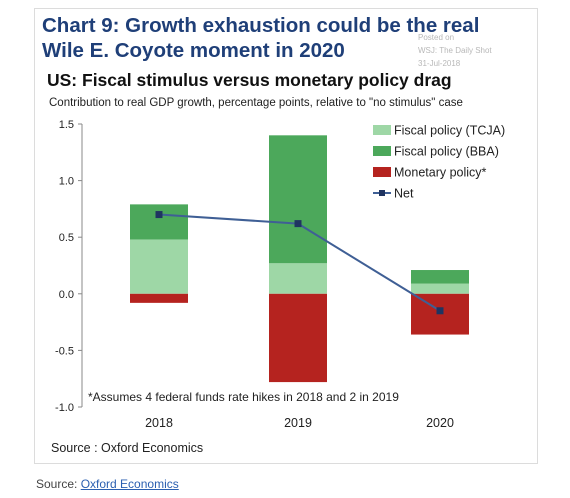 The width and height of the screenshot is (570, 498). Describe the element at coordinates (439, 63) in the screenshot. I see `watermark-line-3: 31-Jul-2018` at that location.